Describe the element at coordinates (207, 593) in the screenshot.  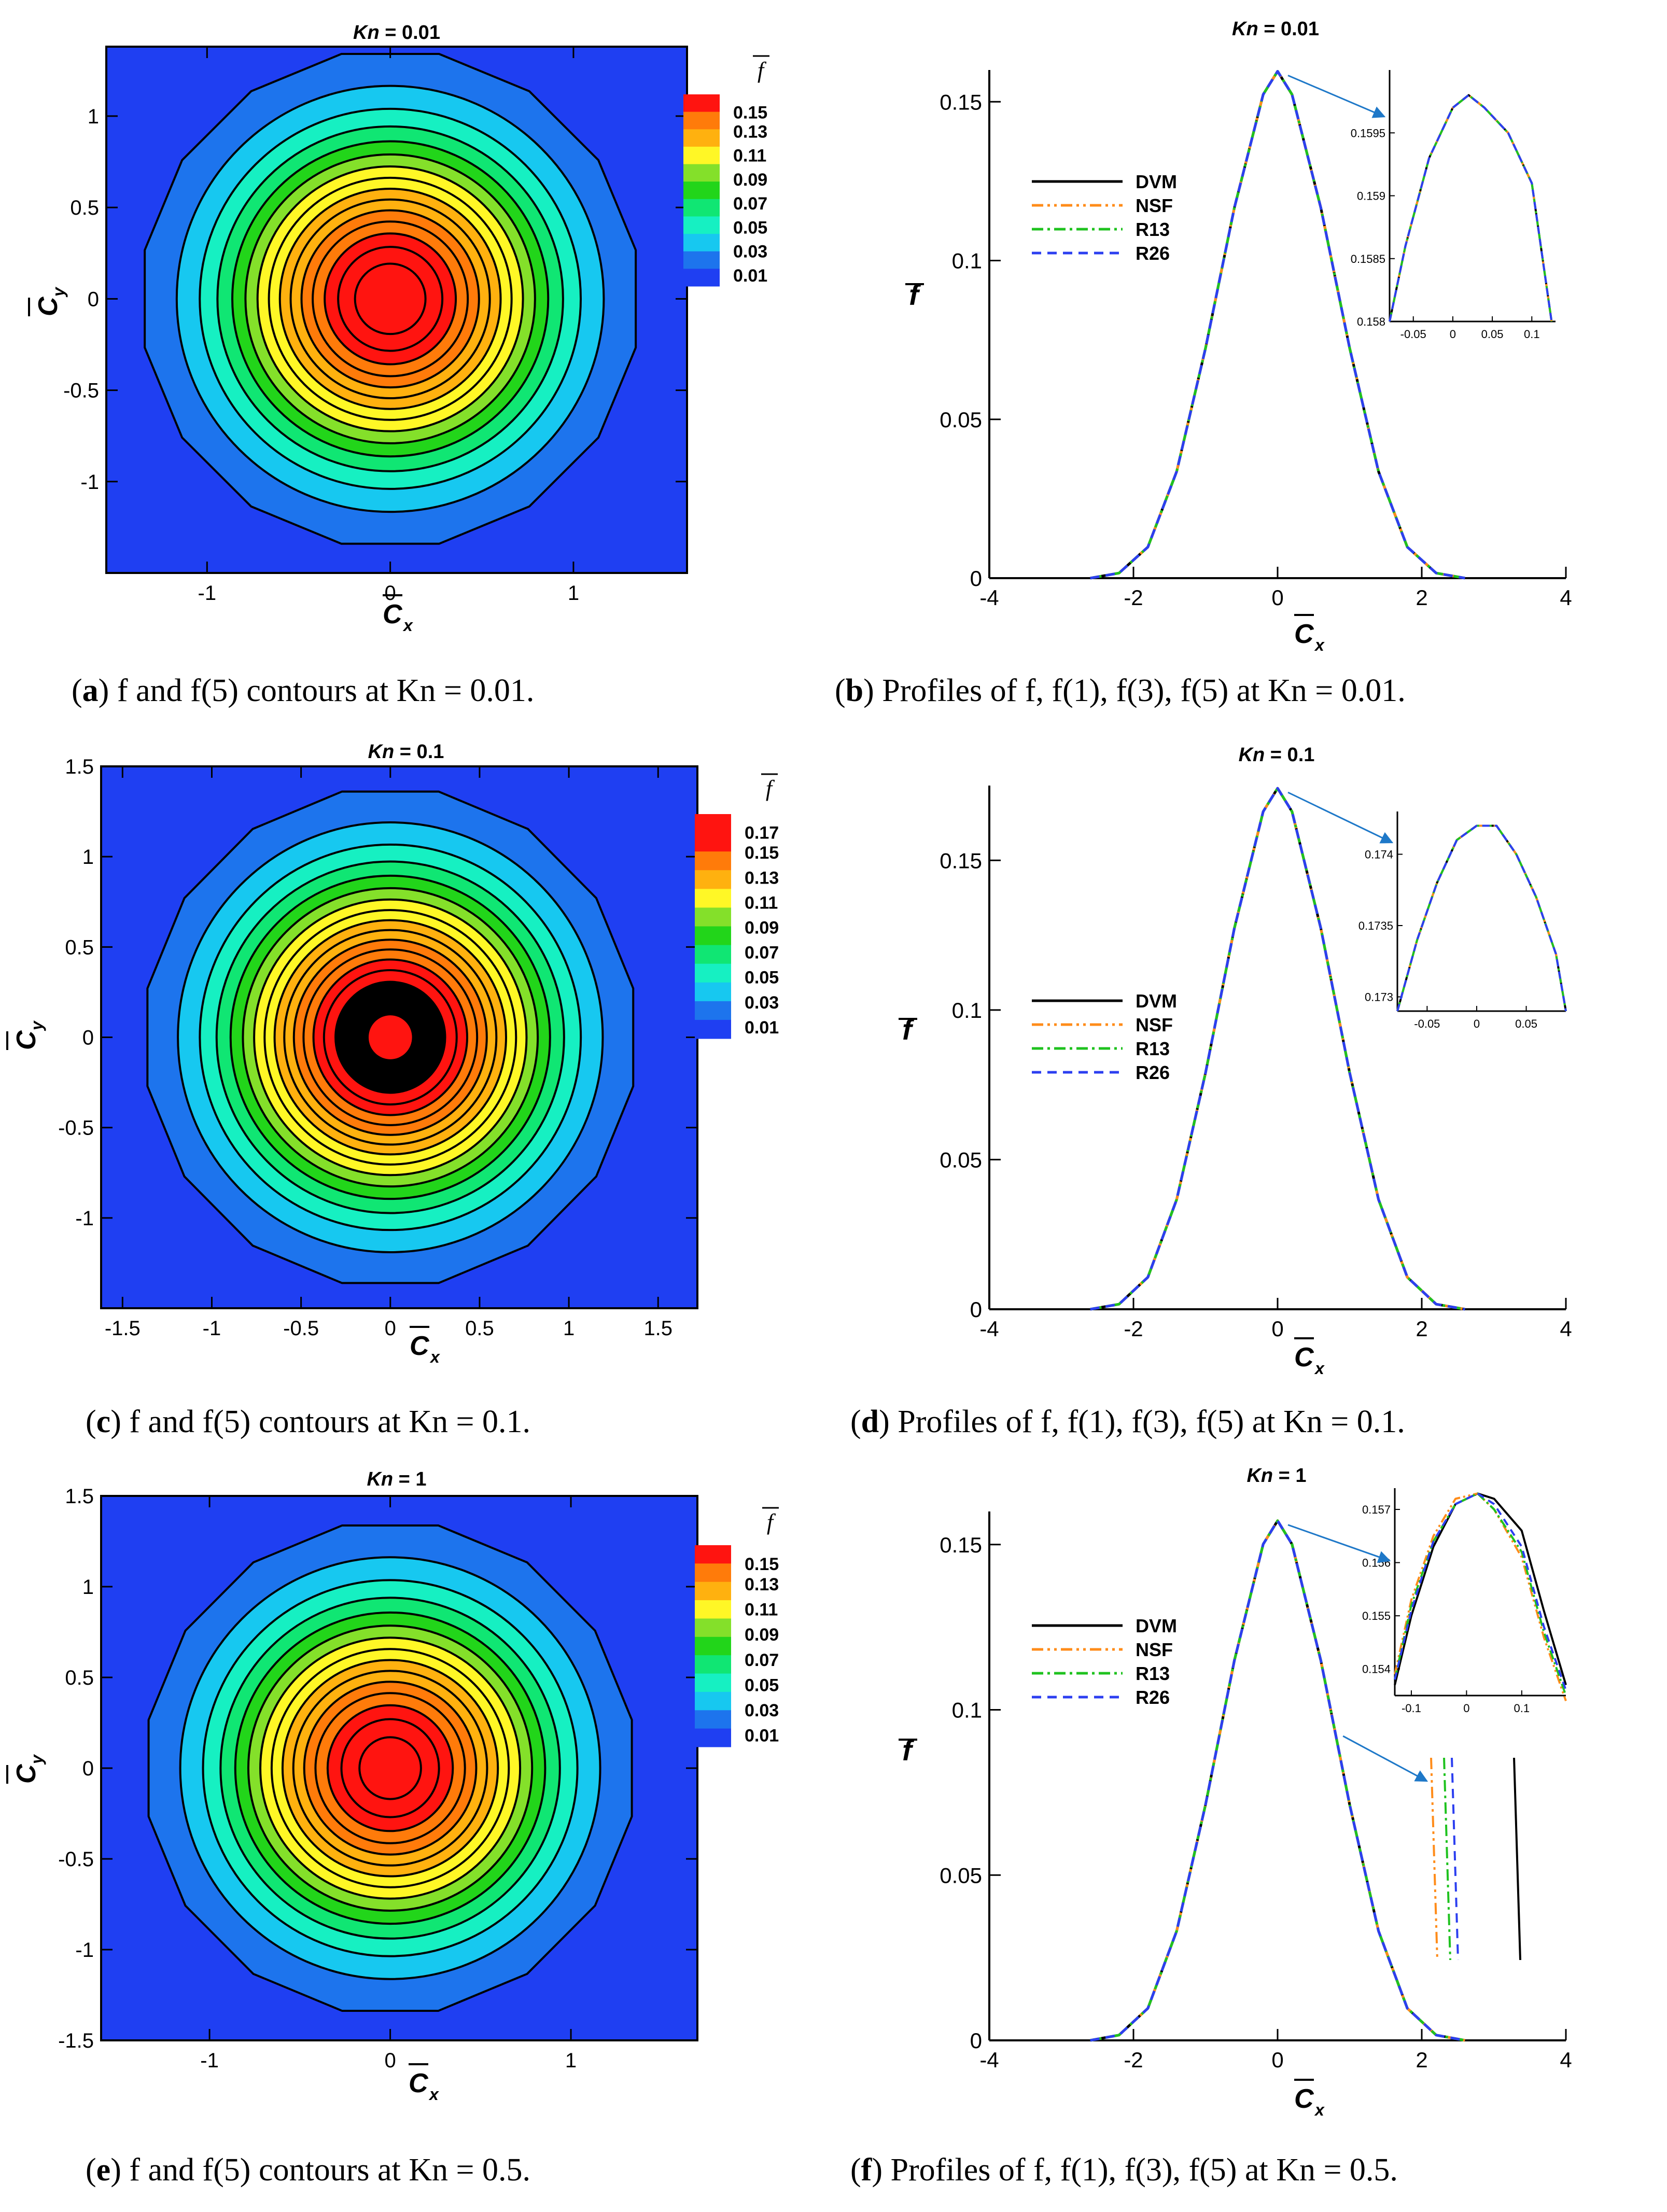
I see `x-tick-label: -1` at that location.